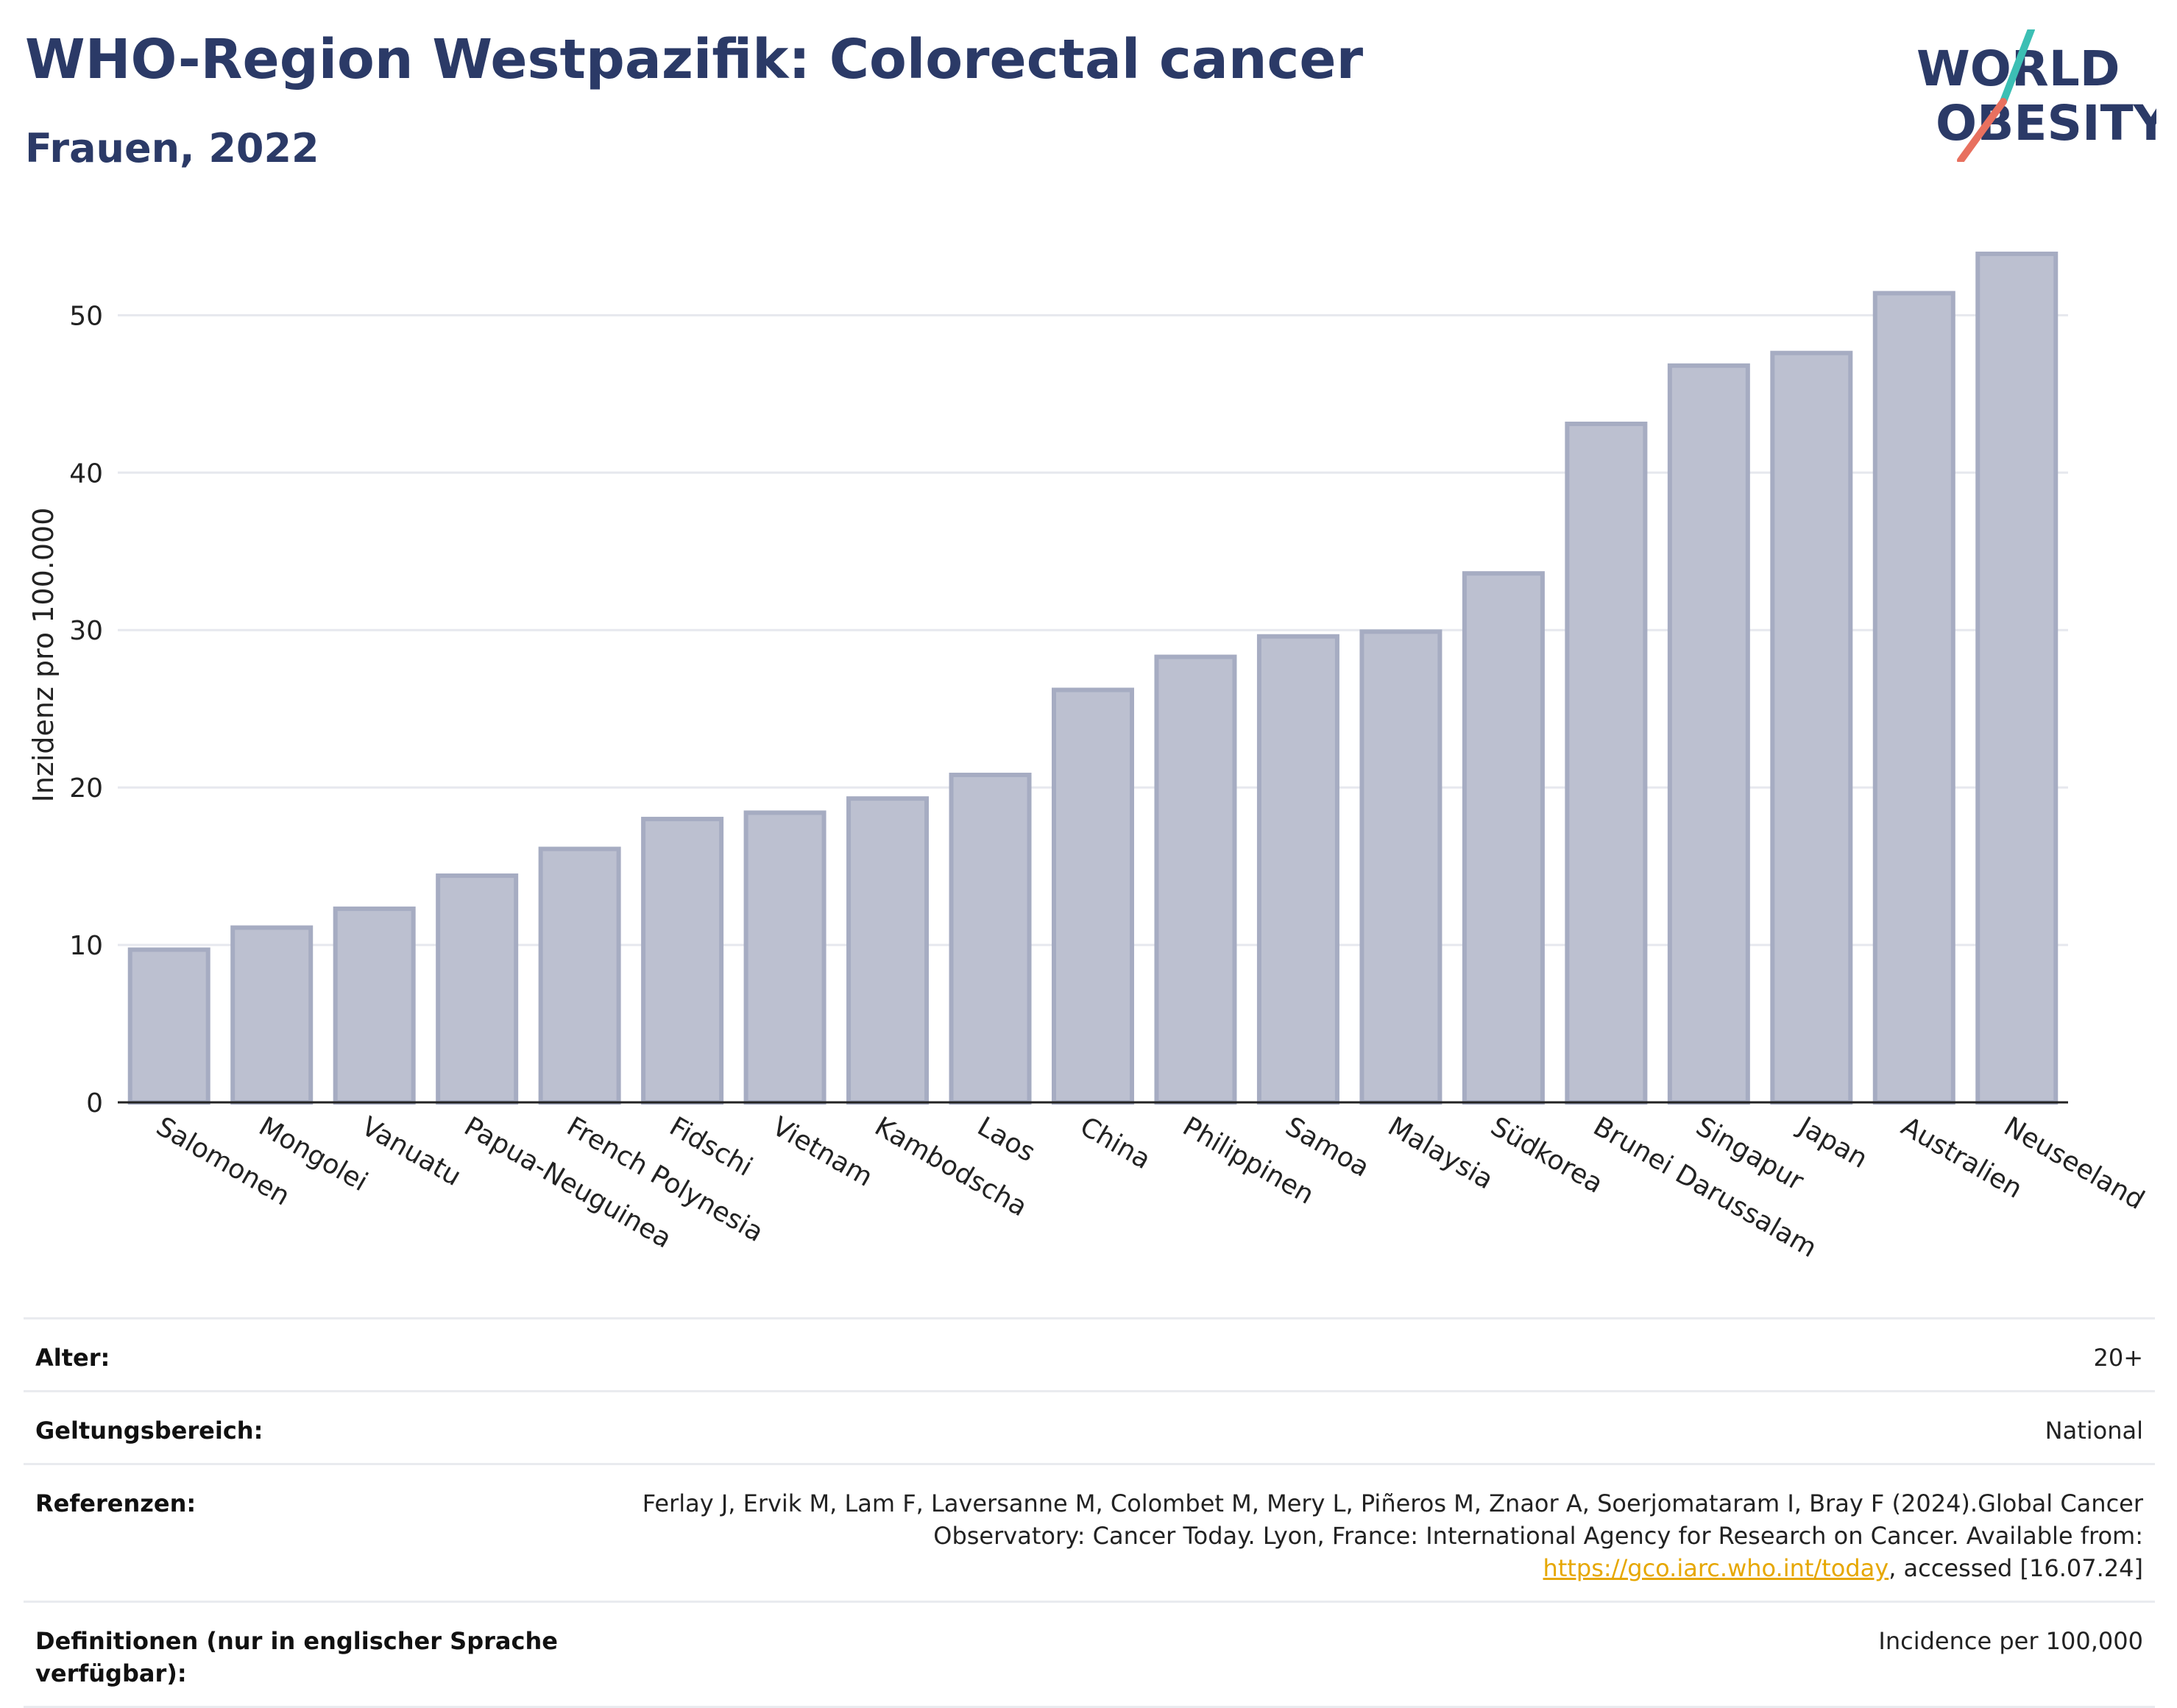  What do you see at coordinates (822, 1152) in the screenshot?
I see `x-tick-label: Vietnam` at bounding box center [822, 1152].